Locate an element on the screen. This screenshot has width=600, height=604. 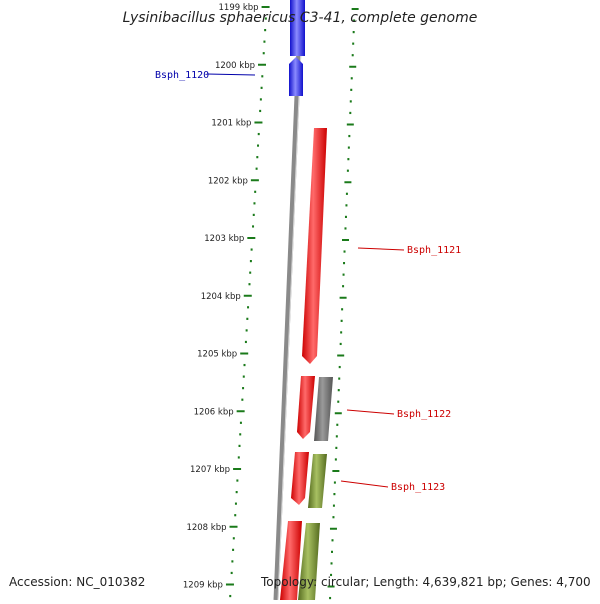
kbp-label: 1208 kbp is located at coordinates (206, 528).